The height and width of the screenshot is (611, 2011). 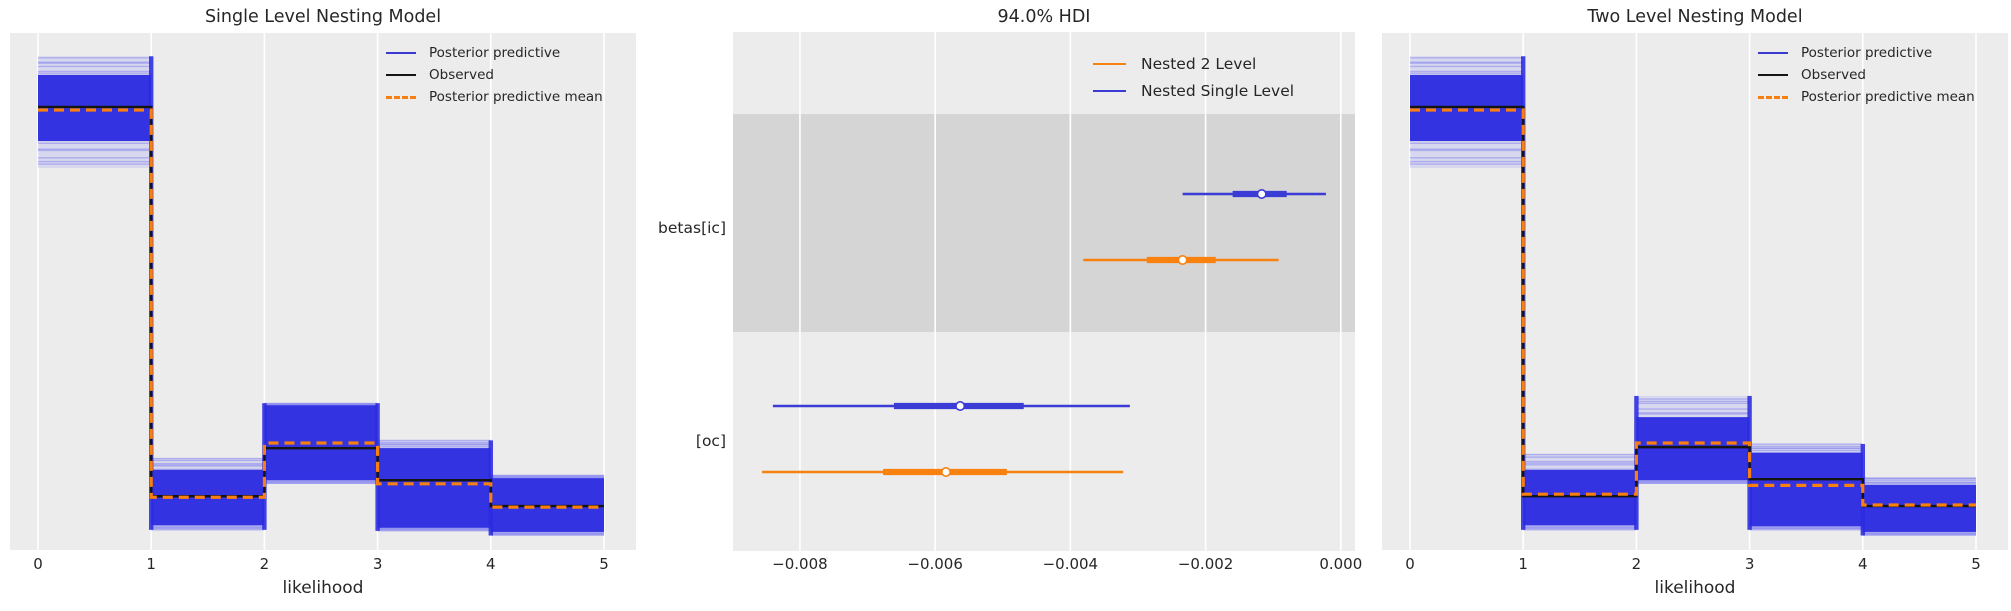 I want to click on left-chart-title: Single Level Nesting Model, so click(x=323, y=17).